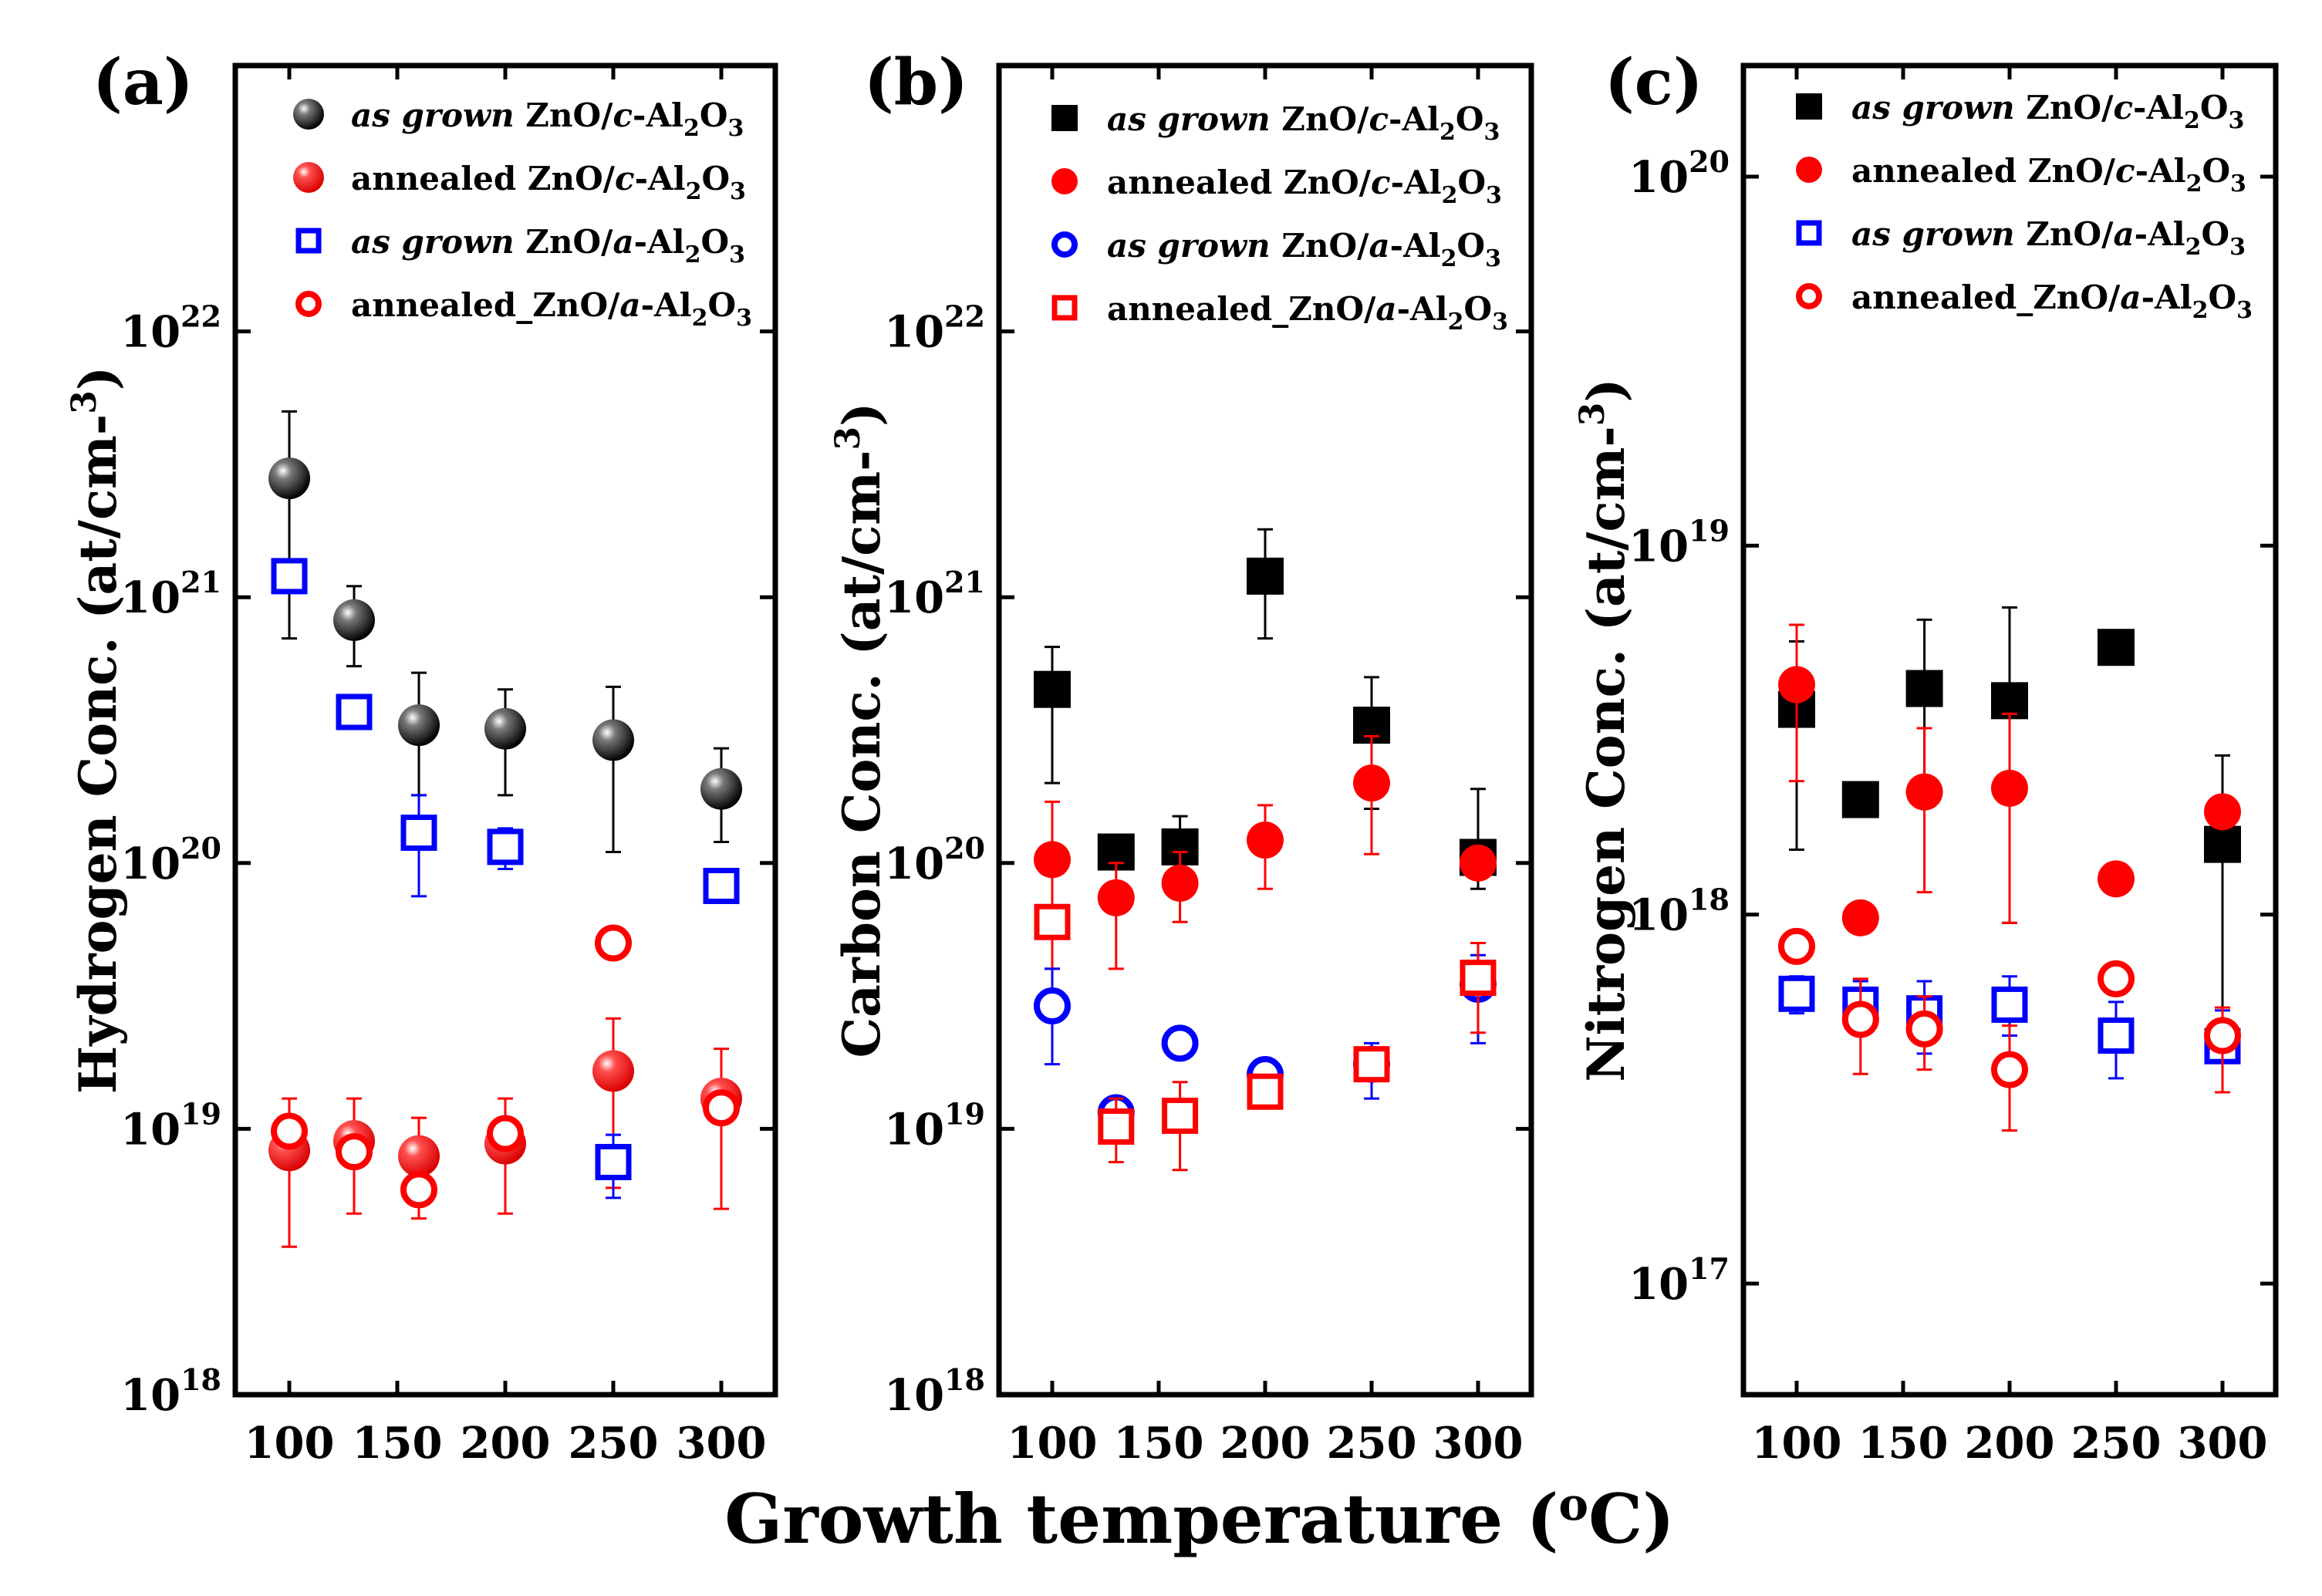 The height and width of the screenshot is (1596, 2322). What do you see at coordinates (398, 1443) in the screenshot?
I see `x-tick-label: 150` at bounding box center [398, 1443].